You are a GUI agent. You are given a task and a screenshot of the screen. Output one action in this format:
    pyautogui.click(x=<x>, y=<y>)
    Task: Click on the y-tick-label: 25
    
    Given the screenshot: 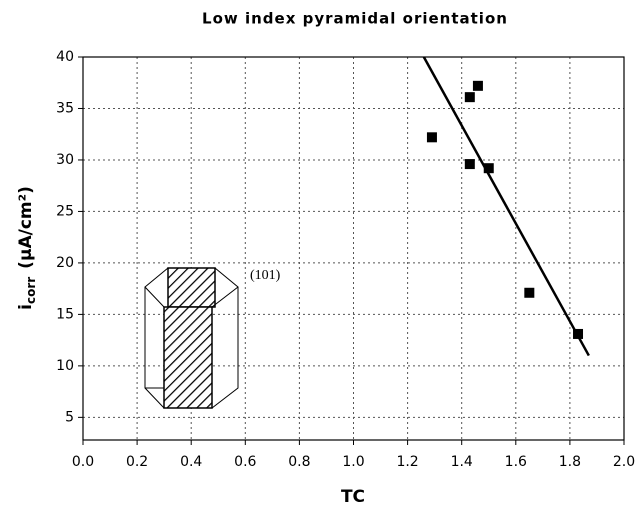 What is the action you would take?
    pyautogui.click(x=65, y=211)
    